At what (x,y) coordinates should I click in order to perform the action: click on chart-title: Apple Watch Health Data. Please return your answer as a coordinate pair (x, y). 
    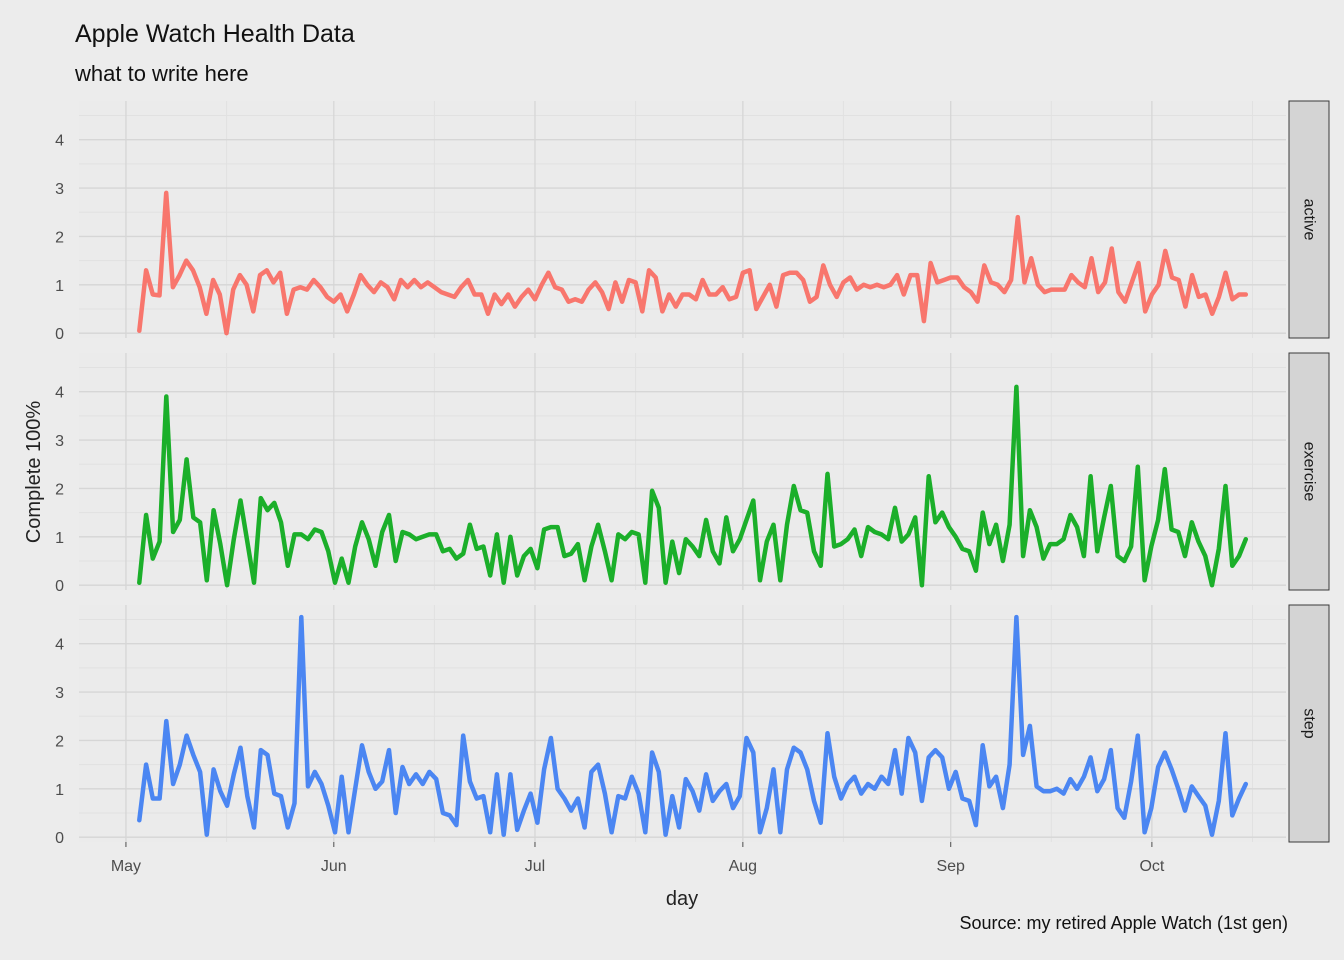
    Looking at the image, I should click on (215, 34).